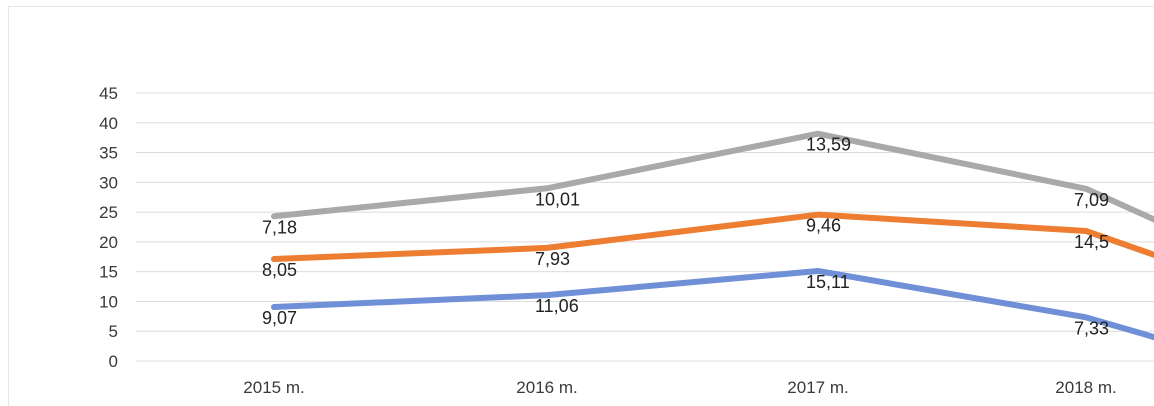 The image size is (1154, 406). I want to click on data-label: 9,07, so click(279, 318).